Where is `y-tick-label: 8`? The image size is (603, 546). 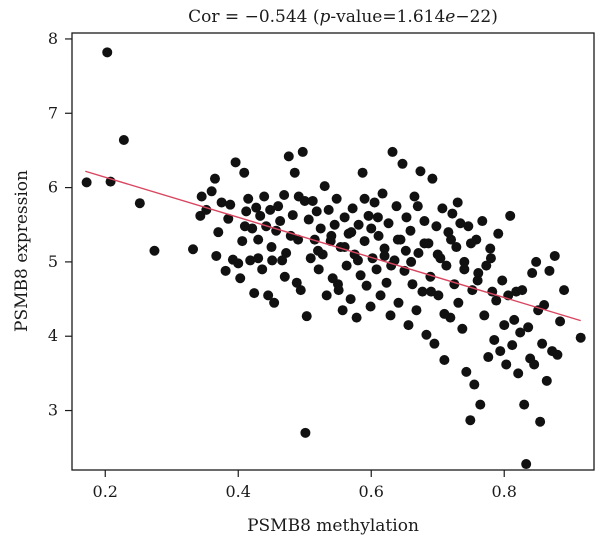
y-tick-label: 8 is located at coordinates (53, 38).